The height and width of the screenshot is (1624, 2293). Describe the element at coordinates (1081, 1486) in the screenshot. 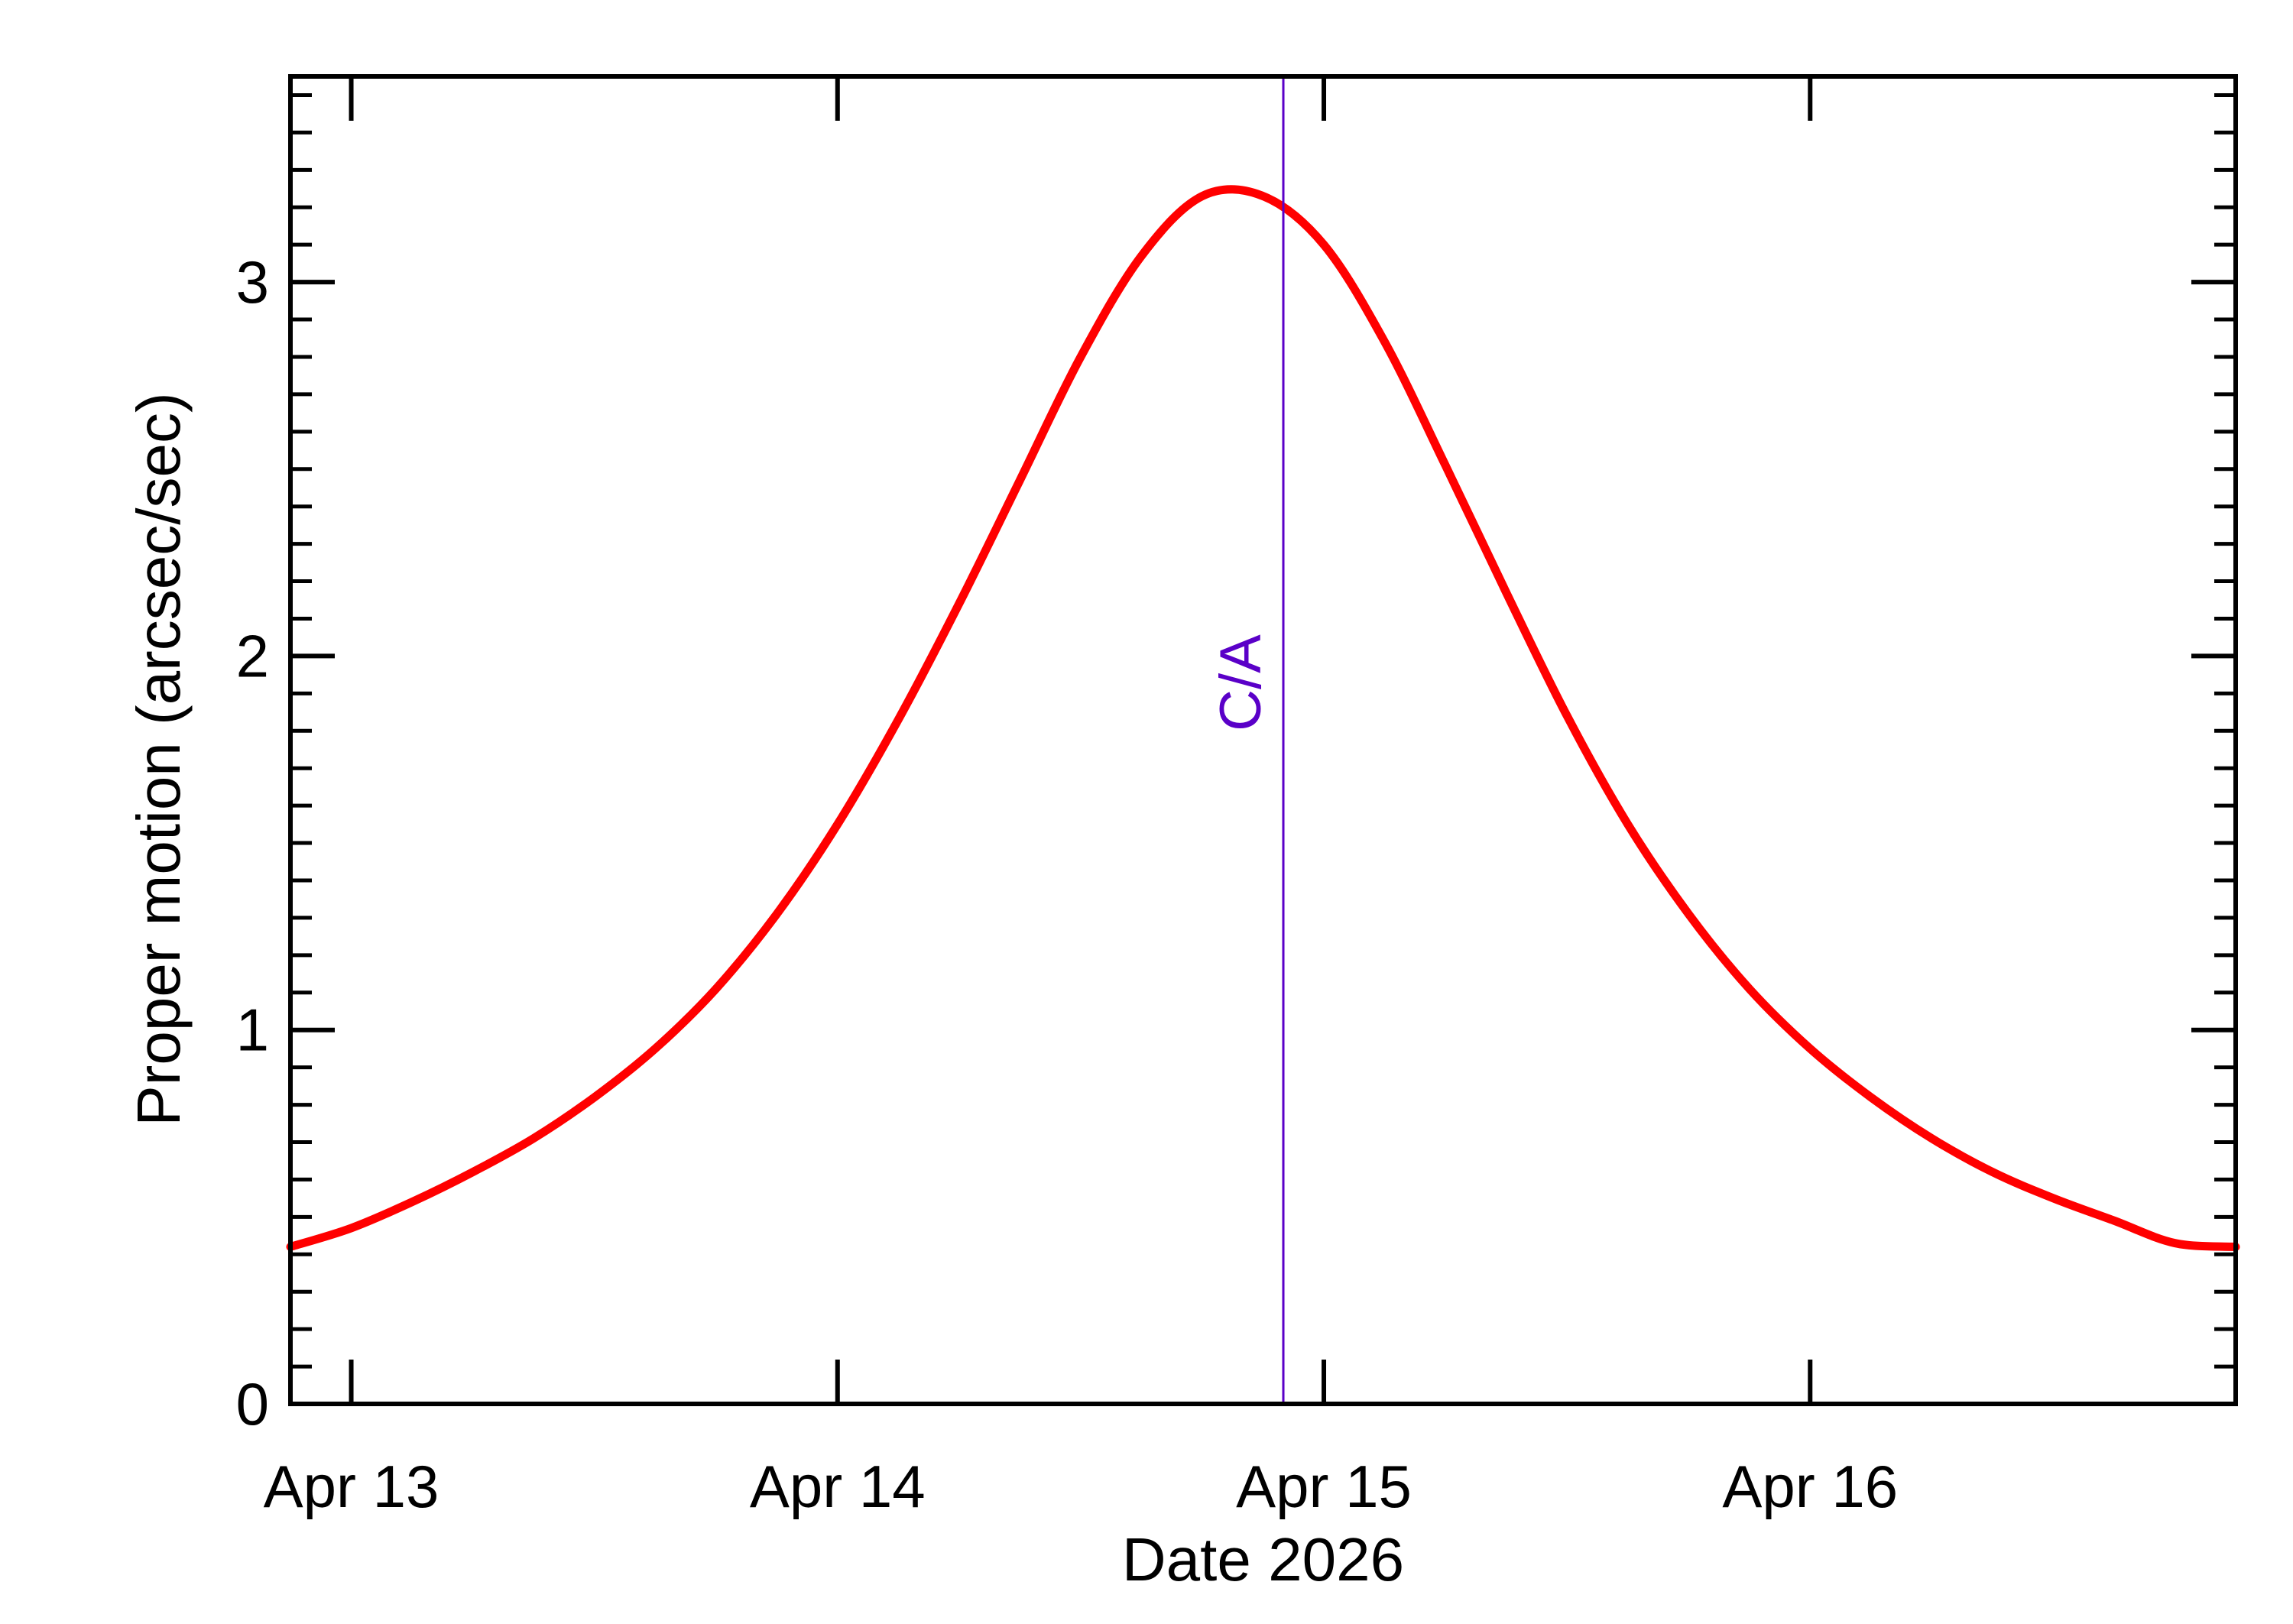

I see `x-tick-labels: Apr 13 Apr 14 Apr 15 Apr 16` at that location.